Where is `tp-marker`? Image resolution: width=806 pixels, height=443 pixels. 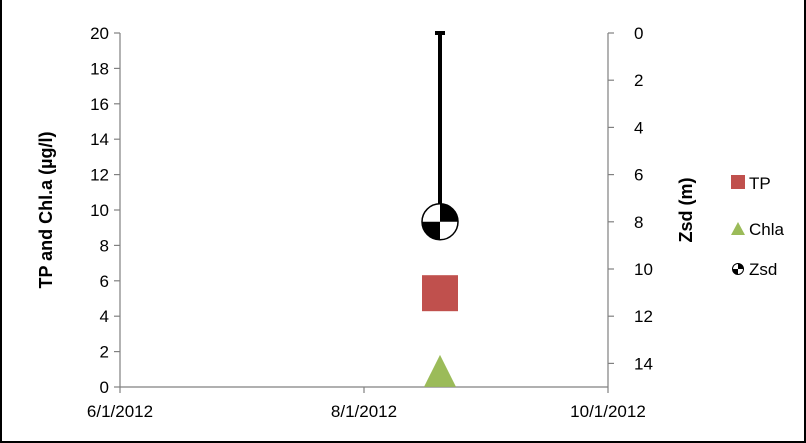 tp-marker is located at coordinates (440, 293).